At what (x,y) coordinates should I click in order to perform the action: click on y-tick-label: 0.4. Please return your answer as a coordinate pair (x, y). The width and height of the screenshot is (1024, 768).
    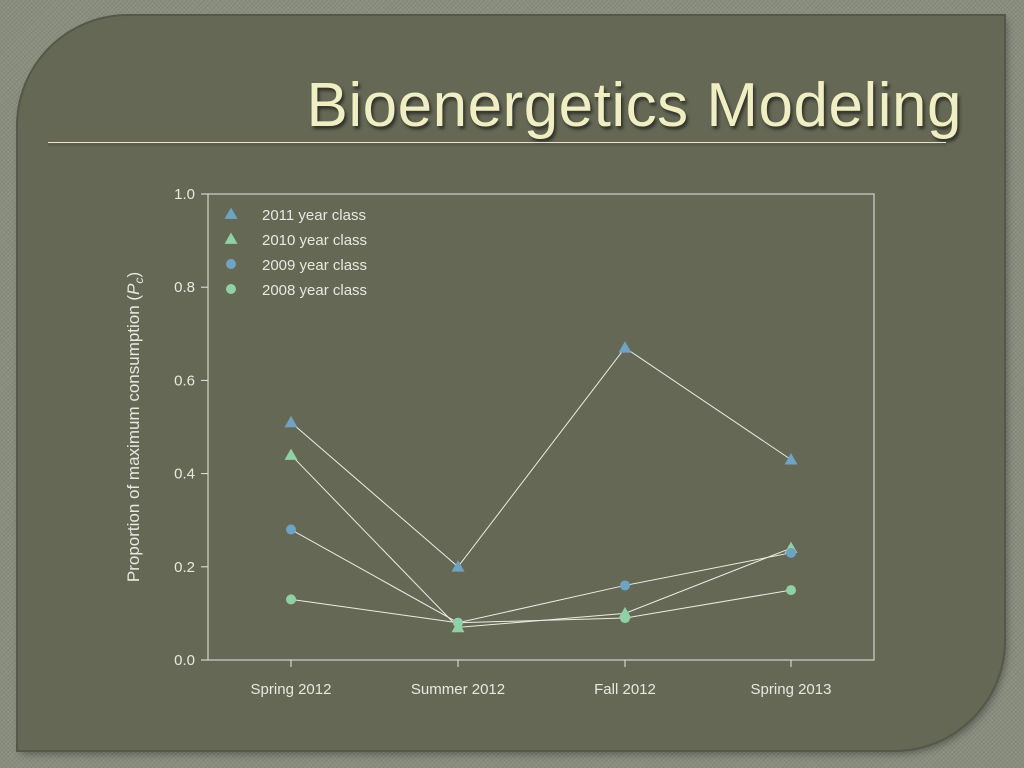
    Looking at the image, I should click on (184, 474).